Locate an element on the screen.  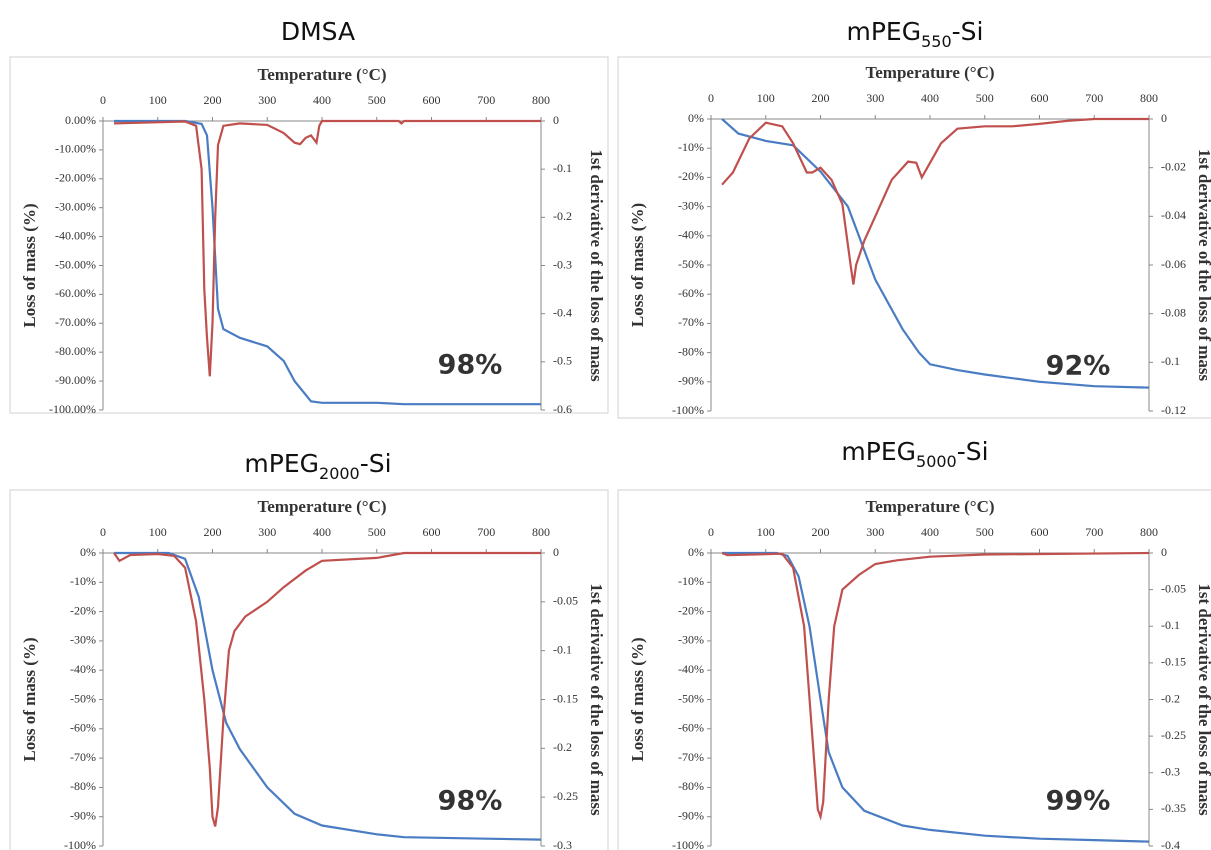
y2-tick-label: -0.35 is located at coordinates (1173, 808).